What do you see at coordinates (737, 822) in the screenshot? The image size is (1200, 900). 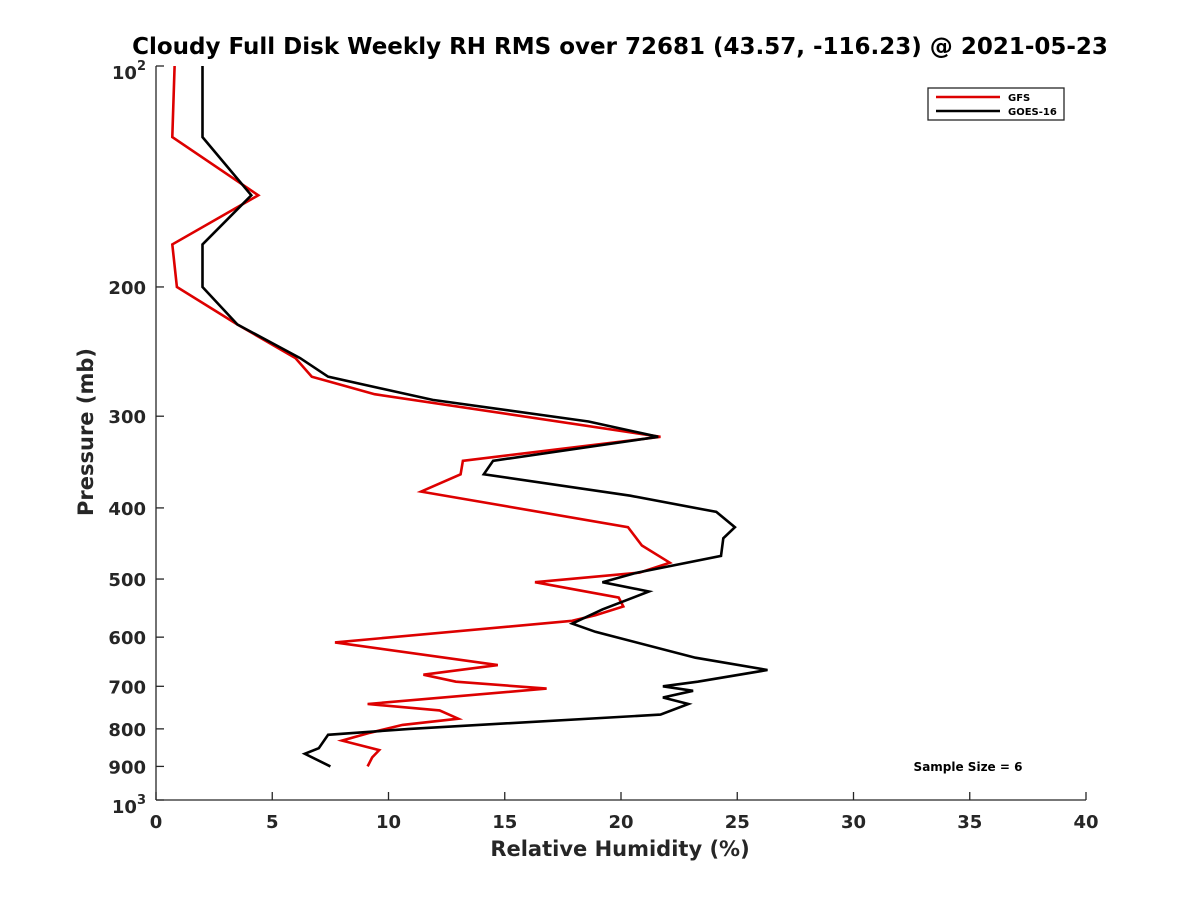 I see `x-tick-label: 25` at bounding box center [737, 822].